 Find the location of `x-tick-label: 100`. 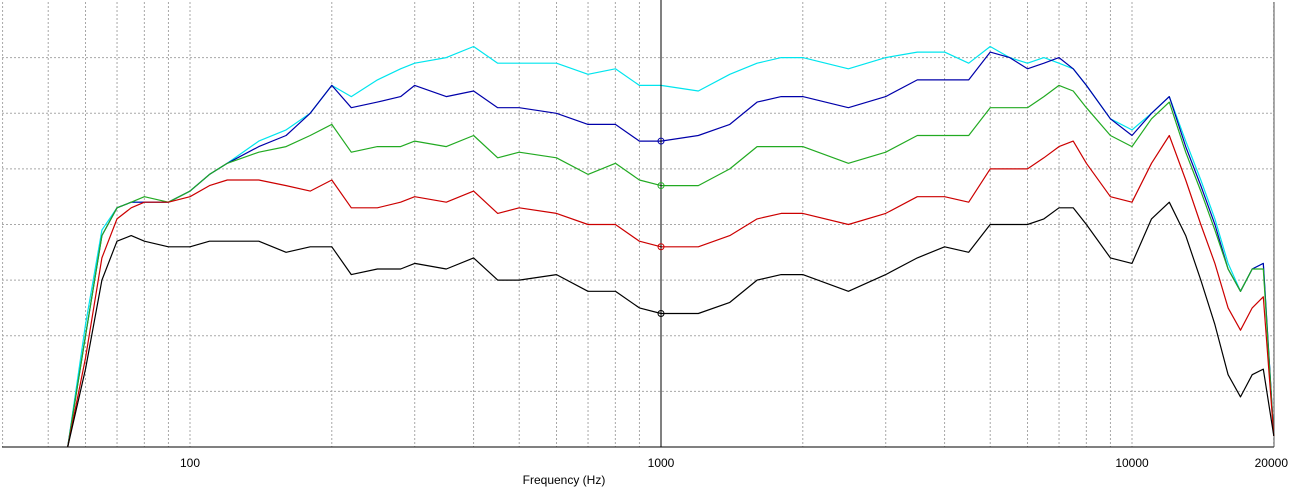

x-tick-label: 100 is located at coordinates (190, 463).